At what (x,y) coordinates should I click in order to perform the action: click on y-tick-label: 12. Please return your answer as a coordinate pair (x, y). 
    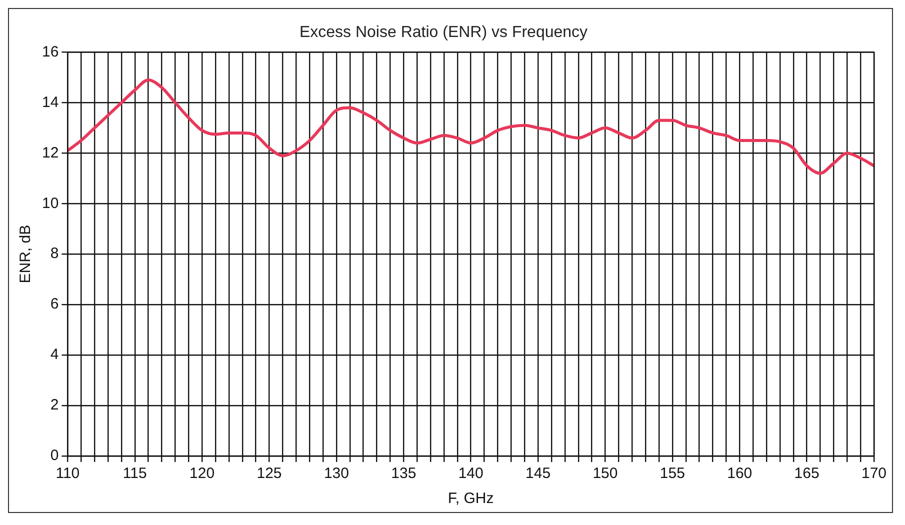
    Looking at the image, I should click on (50, 153).